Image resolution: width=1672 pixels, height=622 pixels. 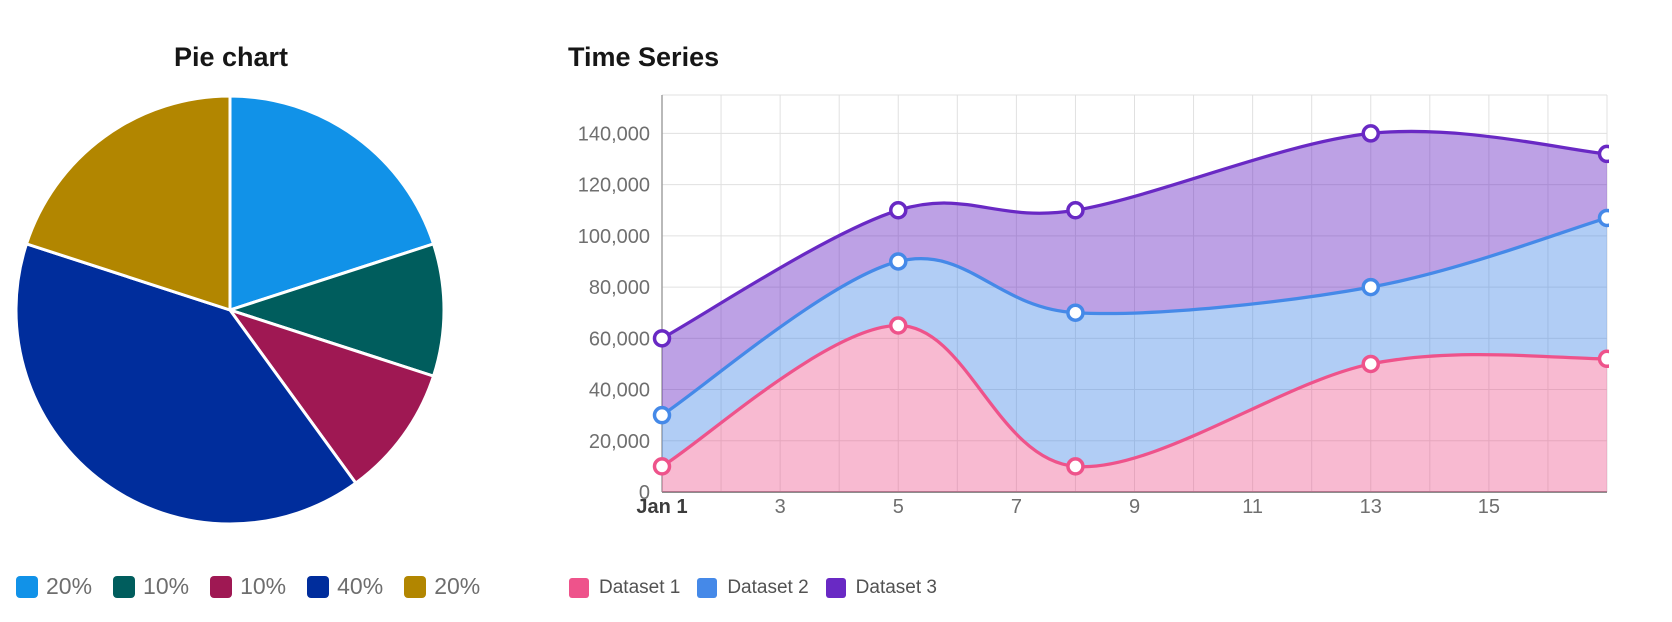 I want to click on pie-chart-legend: 20% 10% 10% 40% 20%, so click(x=248, y=586).